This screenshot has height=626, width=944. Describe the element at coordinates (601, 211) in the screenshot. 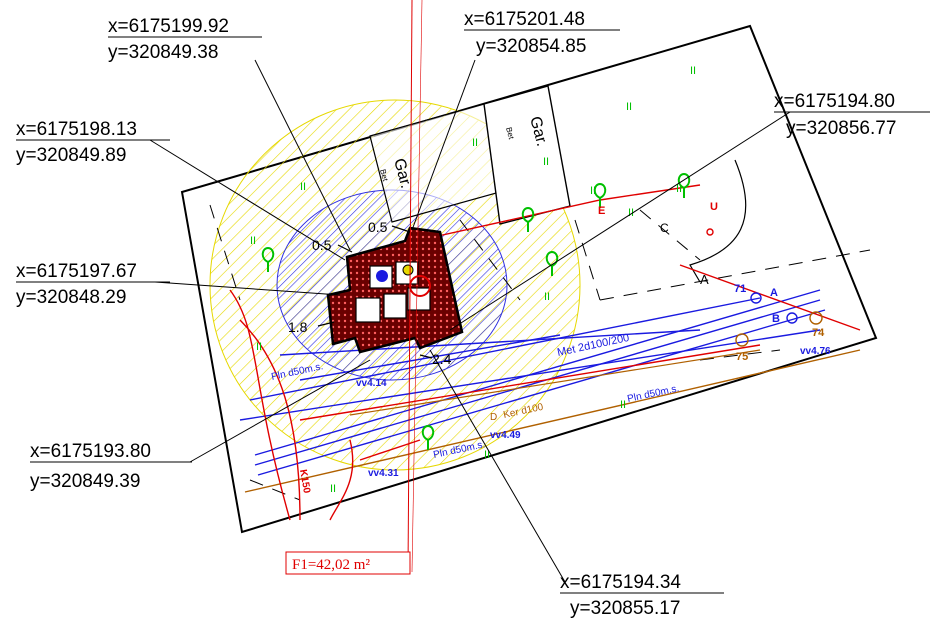

I see `point-letter: E` at that location.